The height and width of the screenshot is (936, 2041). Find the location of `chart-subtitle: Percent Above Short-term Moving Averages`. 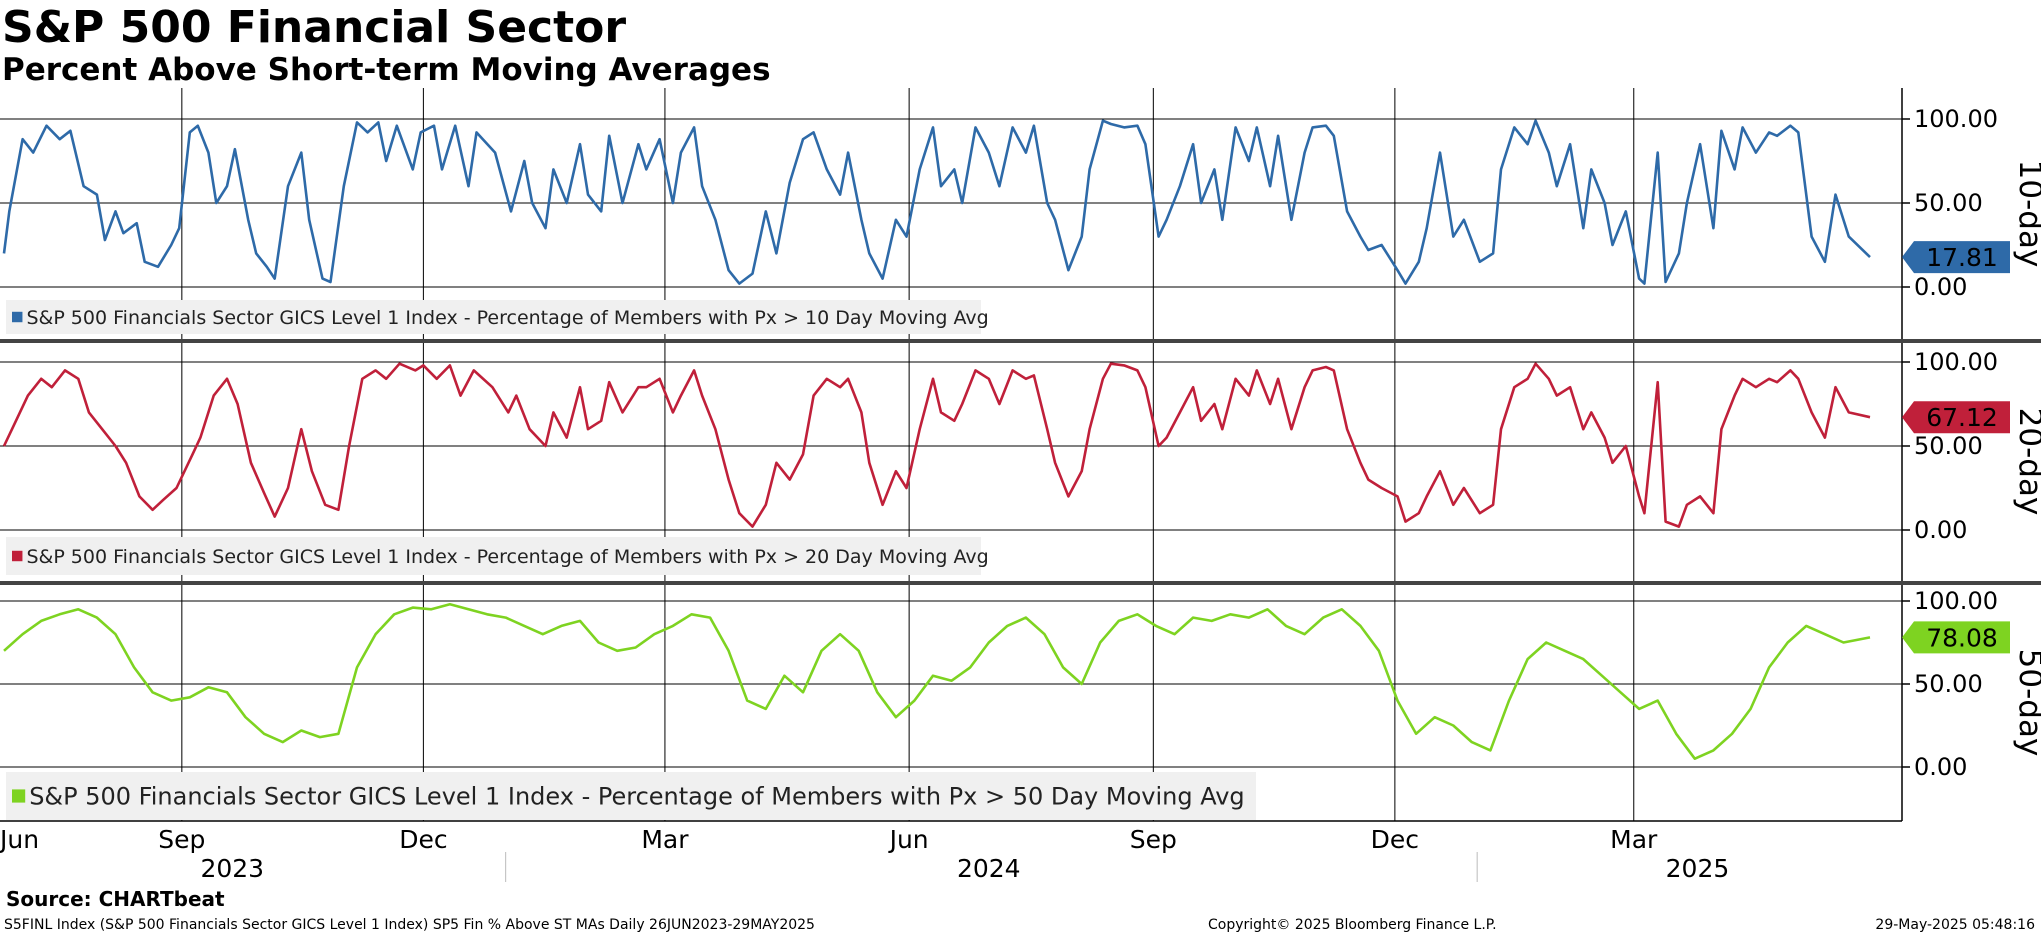

chart-subtitle: Percent Above Short-term Moving Averages is located at coordinates (386, 70).